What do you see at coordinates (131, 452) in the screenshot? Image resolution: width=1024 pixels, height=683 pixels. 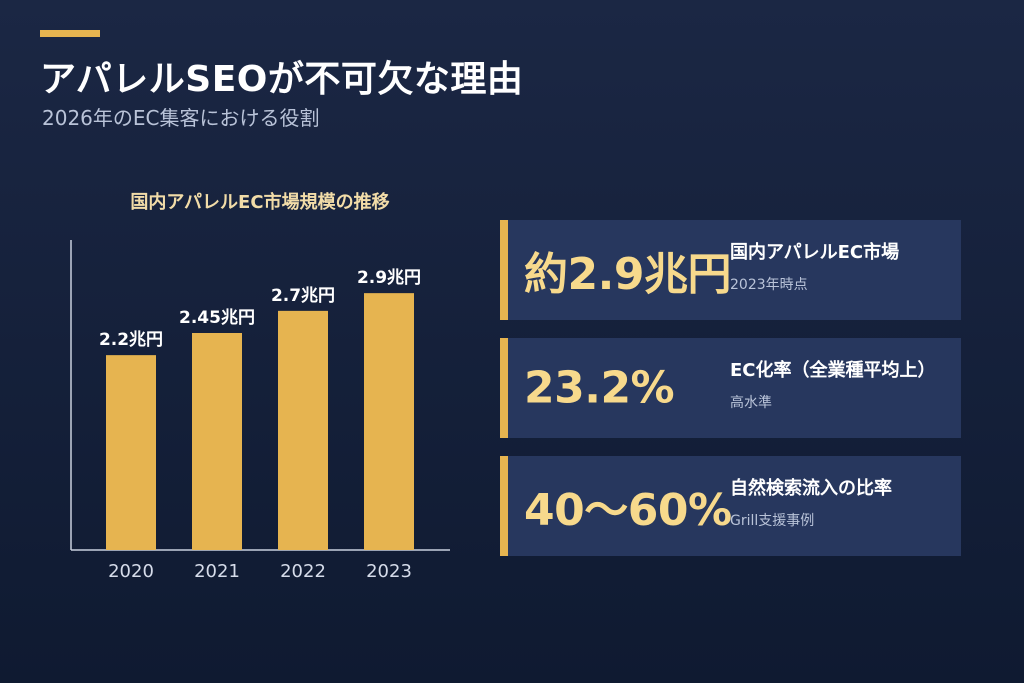 I see `bar-2020` at bounding box center [131, 452].